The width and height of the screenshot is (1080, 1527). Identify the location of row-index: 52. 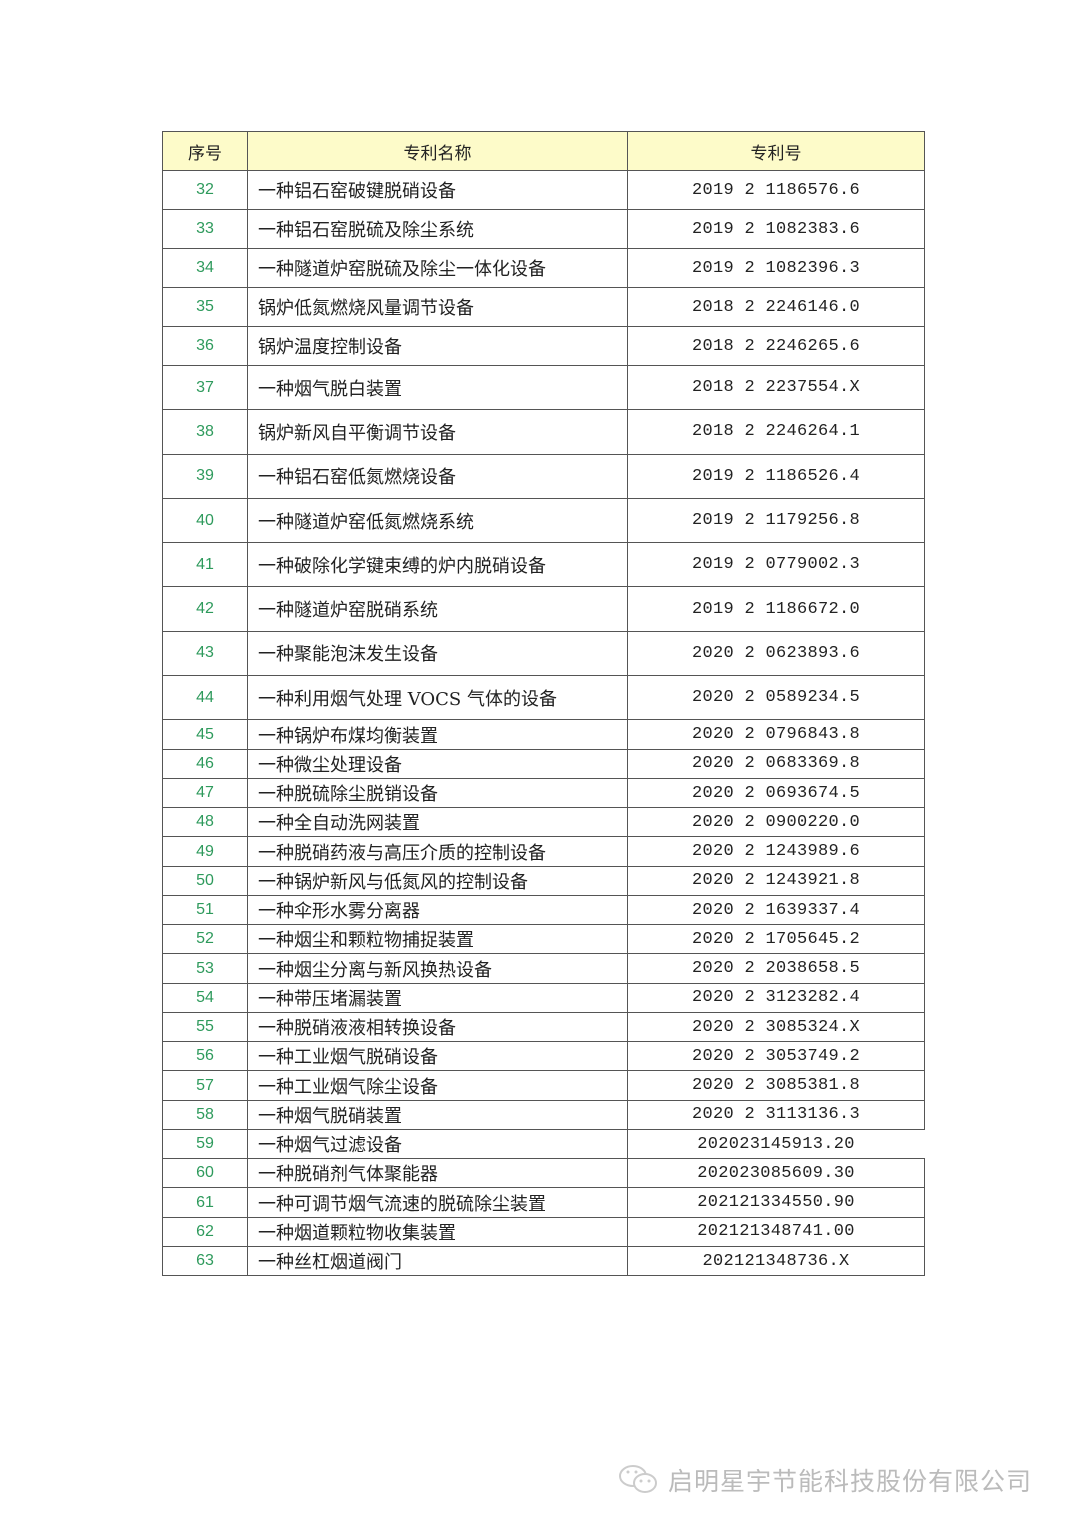
(205, 939).